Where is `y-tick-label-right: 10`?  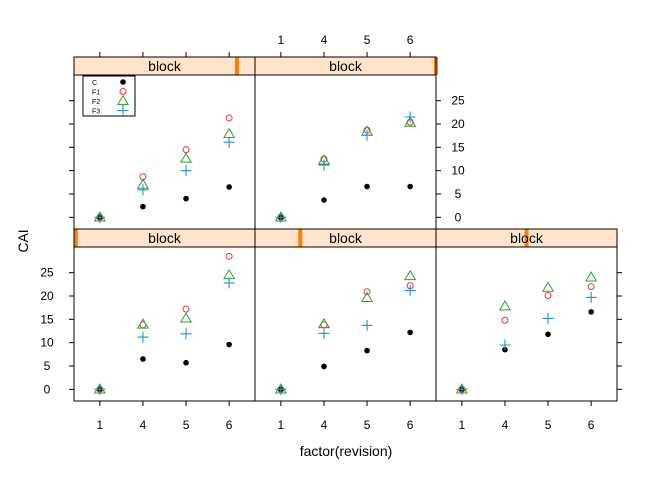 y-tick-label-right: 10 is located at coordinates (458, 171).